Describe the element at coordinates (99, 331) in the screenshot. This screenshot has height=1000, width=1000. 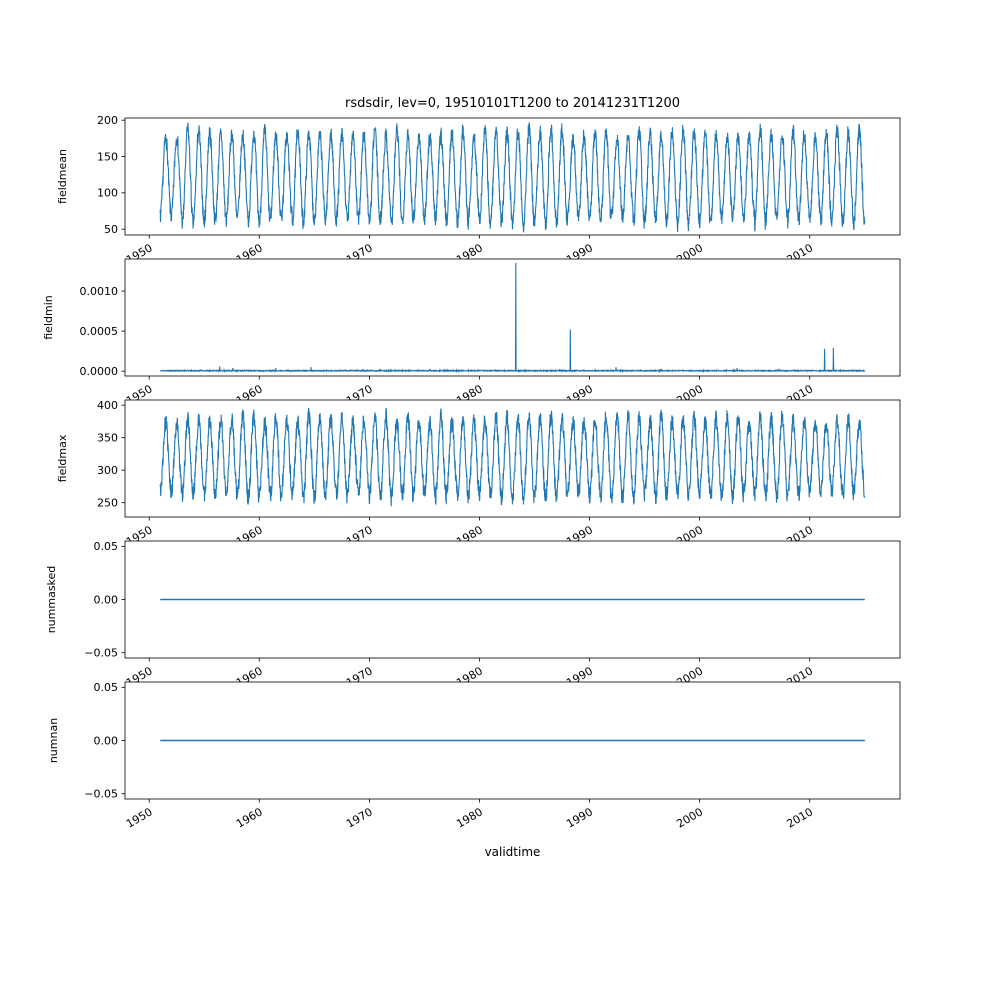
I see `y-tick-label: 0.0005` at that location.